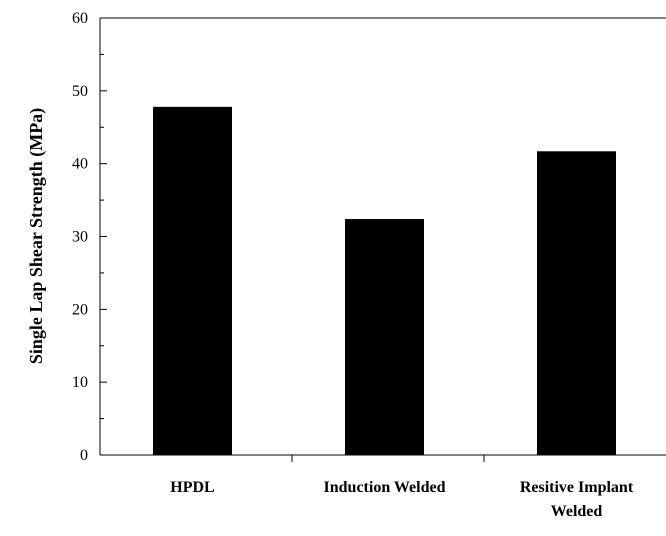  Describe the element at coordinates (36, 236) in the screenshot. I see `y-axis-label: Single Lap Shear Strength (MPa)` at that location.